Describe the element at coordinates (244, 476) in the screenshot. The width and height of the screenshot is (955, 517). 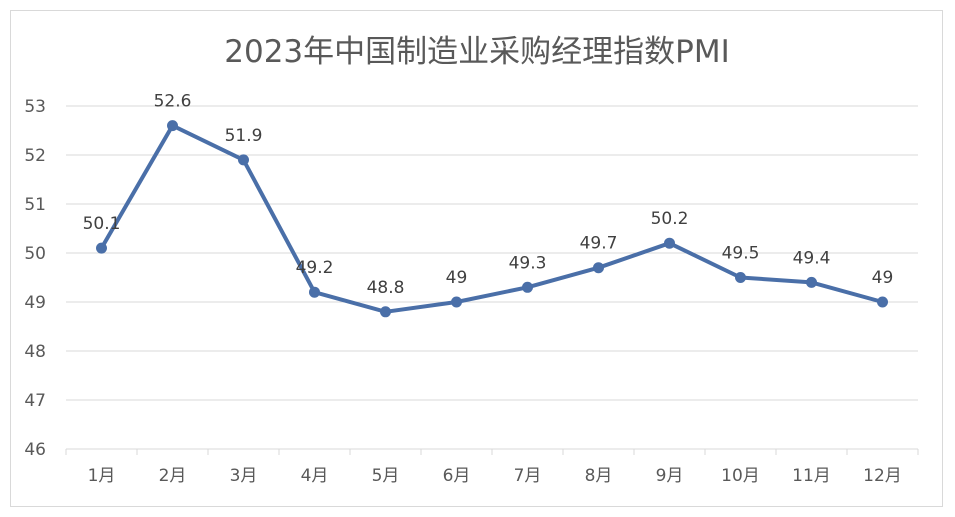
I see `x-tick-label: 3月` at that location.